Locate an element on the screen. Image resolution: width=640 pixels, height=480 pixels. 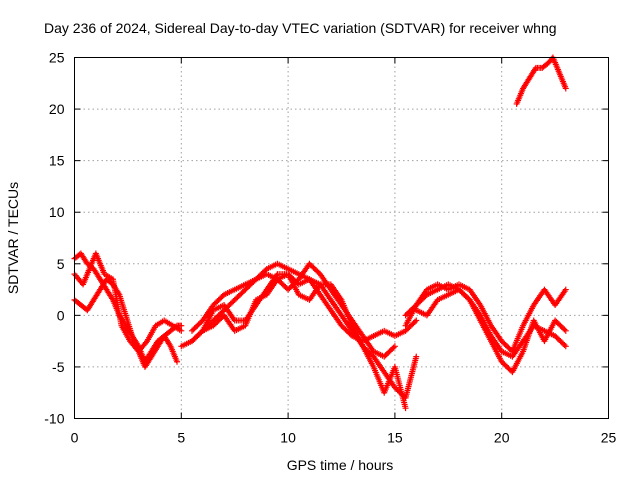
y-tick-label: 10 is located at coordinates (57, 212).